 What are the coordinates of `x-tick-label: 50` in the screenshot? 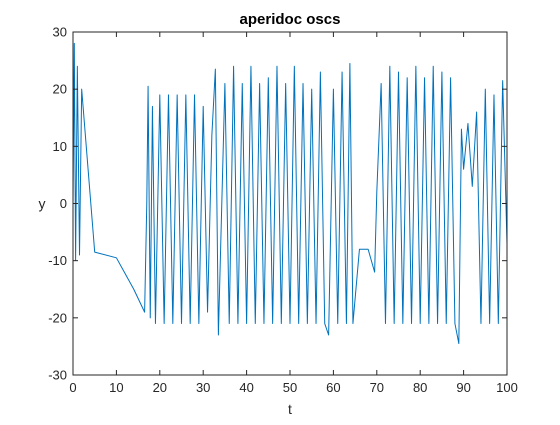 It's located at (290, 387).